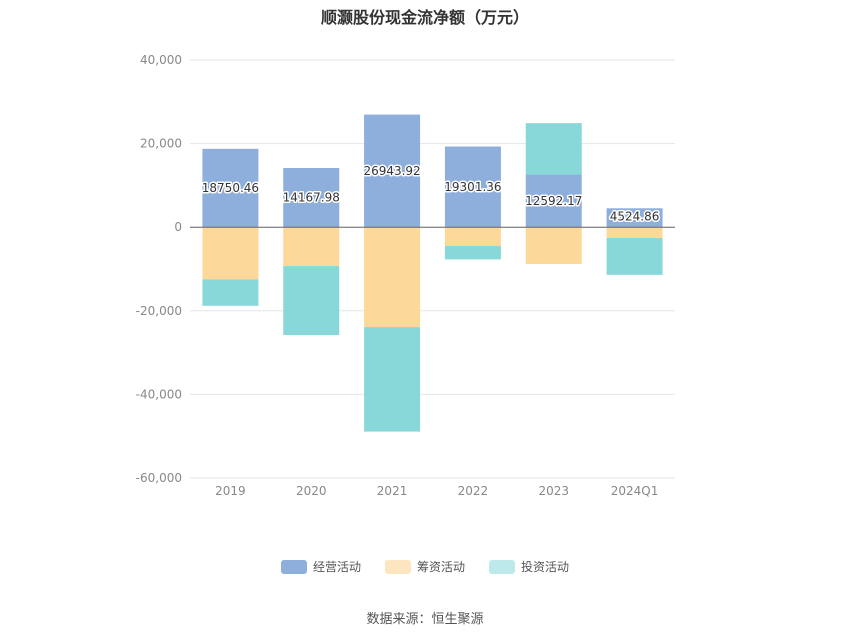 The width and height of the screenshot is (850, 637). I want to click on y-tick-label: -40,000, so click(159, 394).